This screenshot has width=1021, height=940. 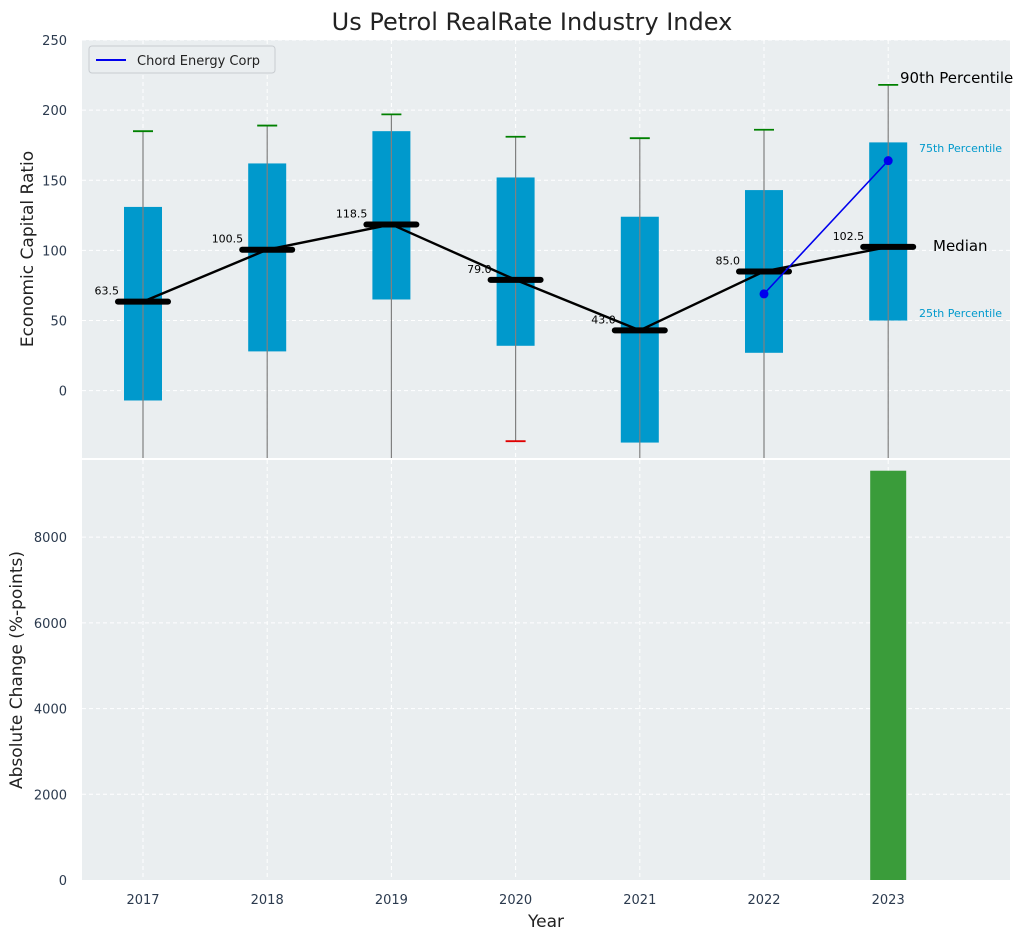 I want to click on x-tick-label-2017: 2017, so click(x=142, y=900).